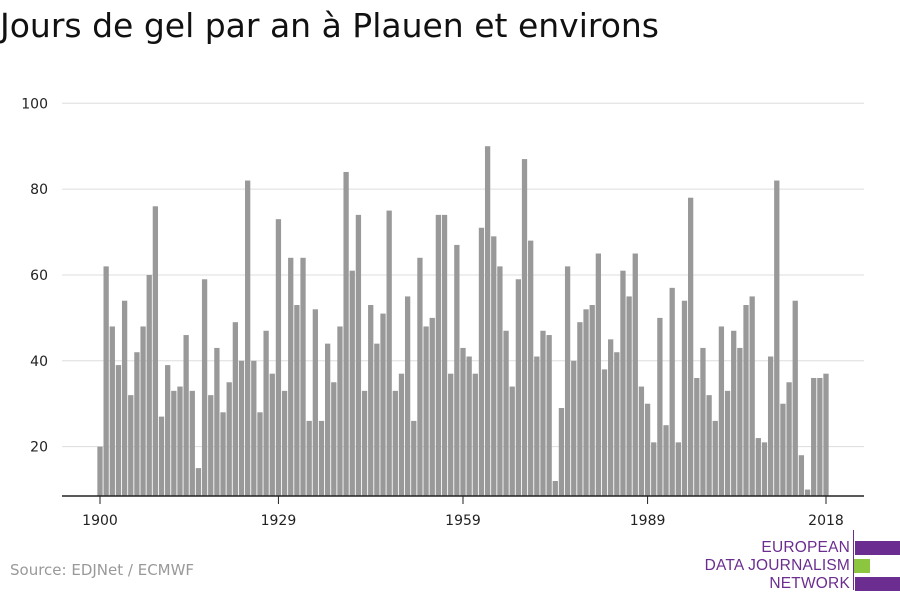 The height and width of the screenshot is (600, 900). What do you see at coordinates (777, 338) in the screenshot?
I see `bar-2010` at bounding box center [777, 338].